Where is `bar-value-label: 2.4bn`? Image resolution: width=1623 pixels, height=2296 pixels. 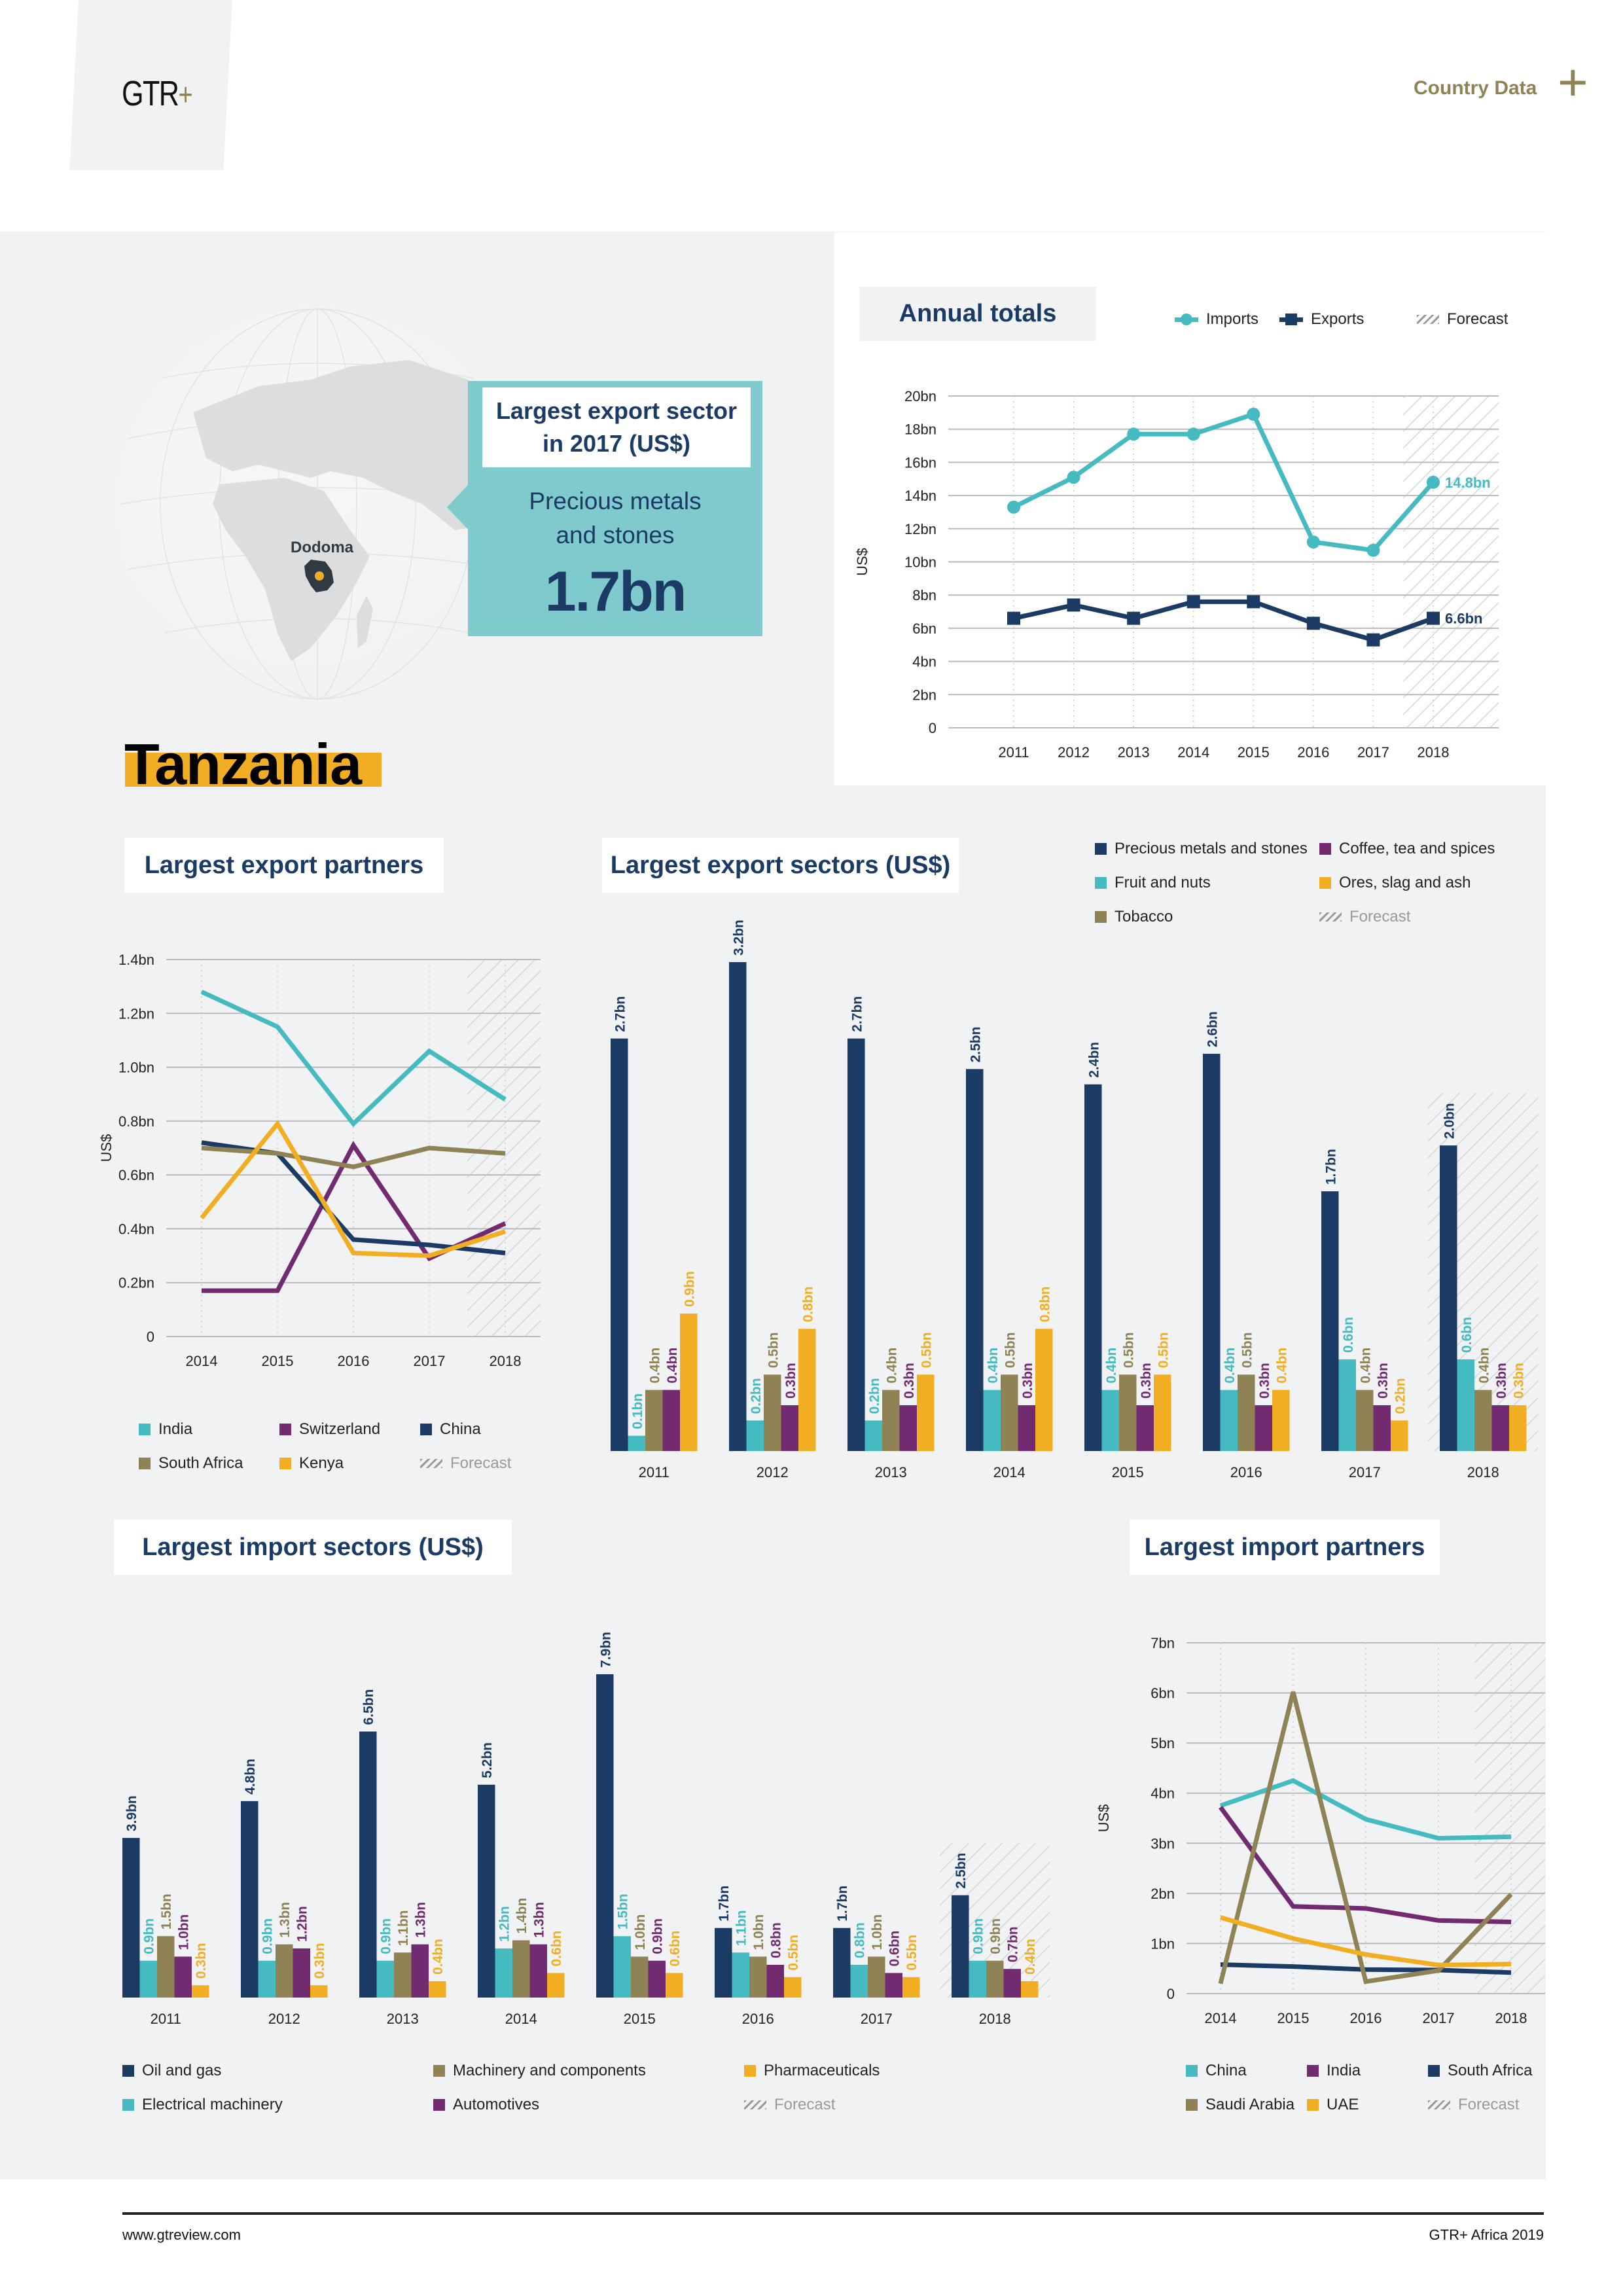
bar-value-label: 2.4bn is located at coordinates (1093, 1060).